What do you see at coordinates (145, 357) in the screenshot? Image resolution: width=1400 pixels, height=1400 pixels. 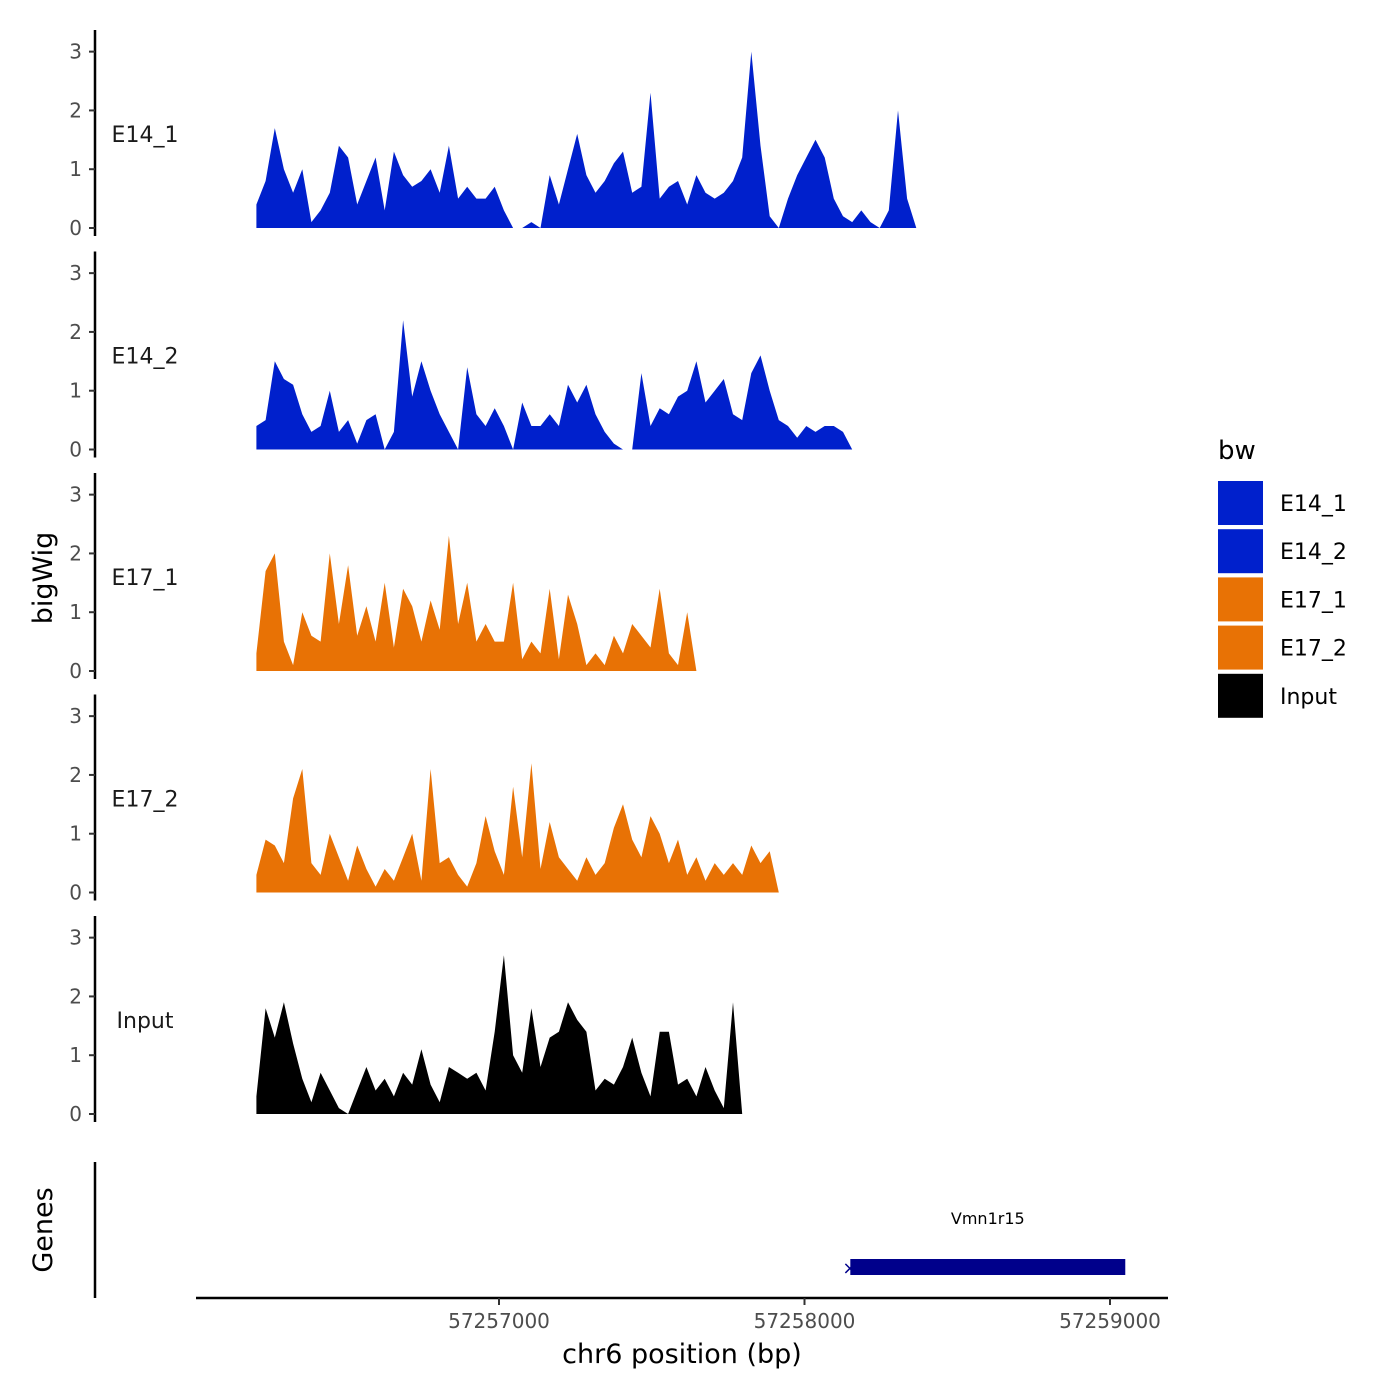 I see `track-label: E14_2` at bounding box center [145, 357].